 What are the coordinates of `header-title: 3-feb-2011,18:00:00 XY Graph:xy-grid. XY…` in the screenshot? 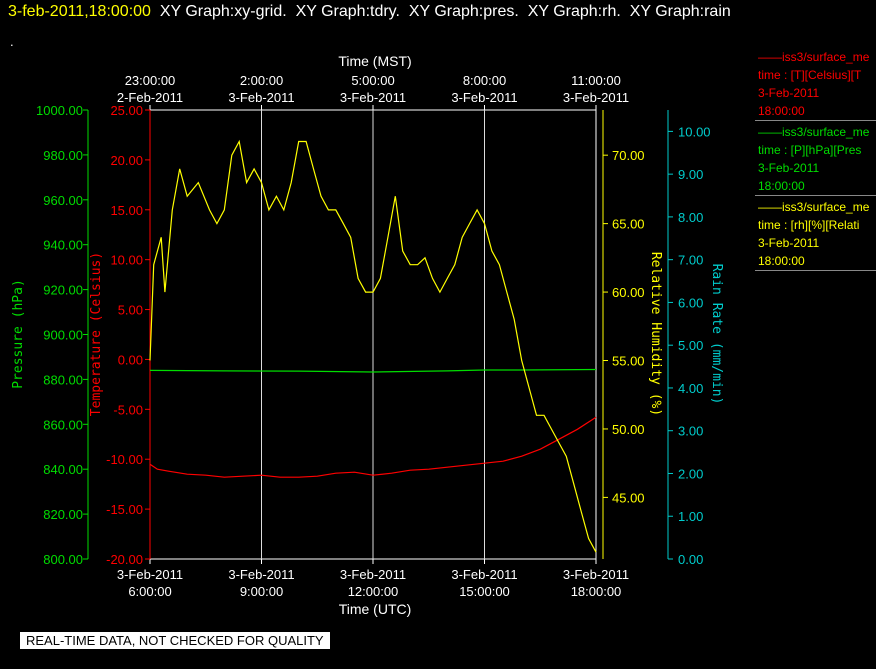 It's located at (369, 12).